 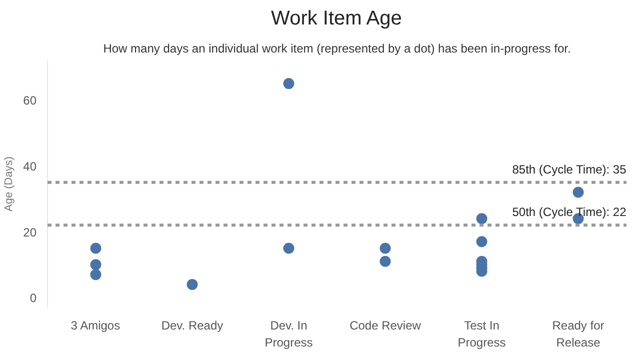 What do you see at coordinates (95, 325) in the screenshot?
I see `x-tick-label: 3 Amigos` at bounding box center [95, 325].